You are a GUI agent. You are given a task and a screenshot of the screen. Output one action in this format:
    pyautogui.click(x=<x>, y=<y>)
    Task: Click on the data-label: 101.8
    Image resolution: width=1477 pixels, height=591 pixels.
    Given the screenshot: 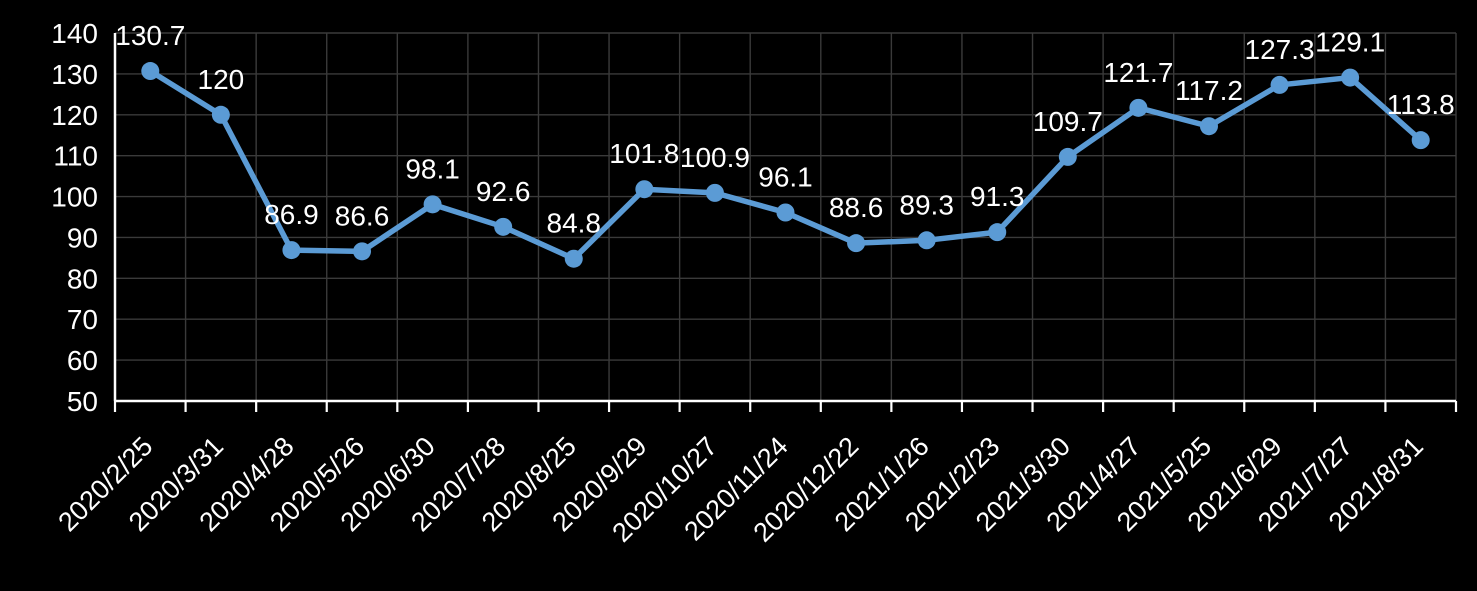 What is the action you would take?
    pyautogui.click(x=644, y=153)
    